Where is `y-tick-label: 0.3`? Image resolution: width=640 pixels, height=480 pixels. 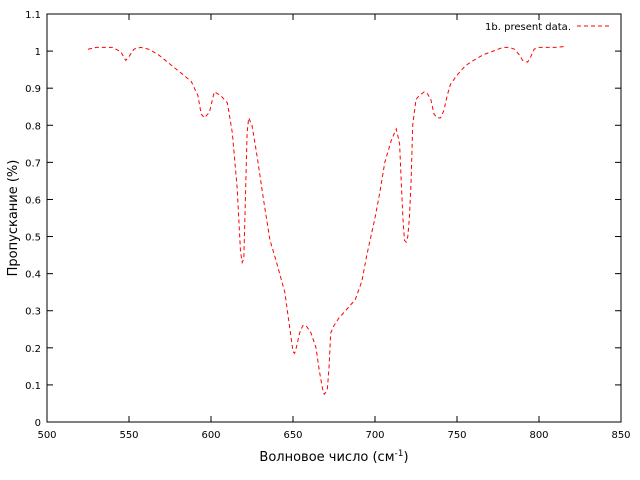
y-tick-label: 0.3 is located at coordinates (33, 312).